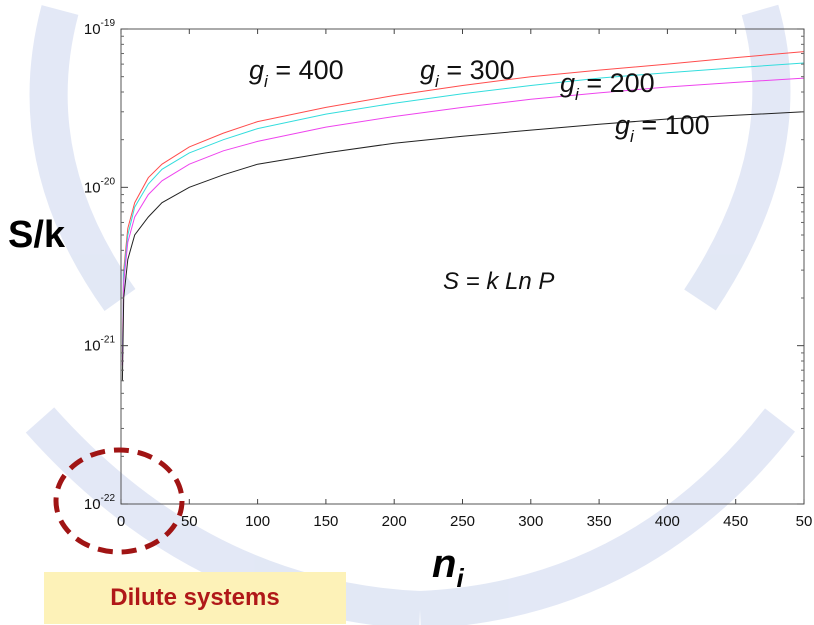  I want to click on series-label-g100: gi = 100, so click(662, 128).